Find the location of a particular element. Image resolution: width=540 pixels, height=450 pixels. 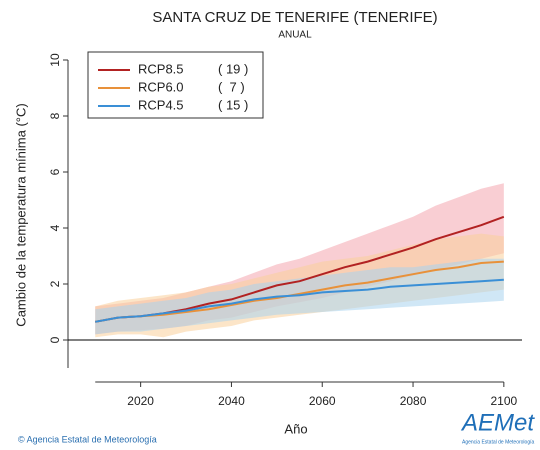

x-tick-label: 2040 is located at coordinates (231, 401).